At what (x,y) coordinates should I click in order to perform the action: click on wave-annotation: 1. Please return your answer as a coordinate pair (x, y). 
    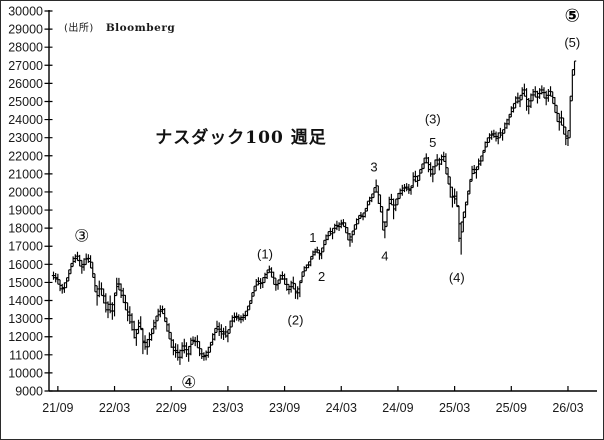
    Looking at the image, I should click on (312, 237).